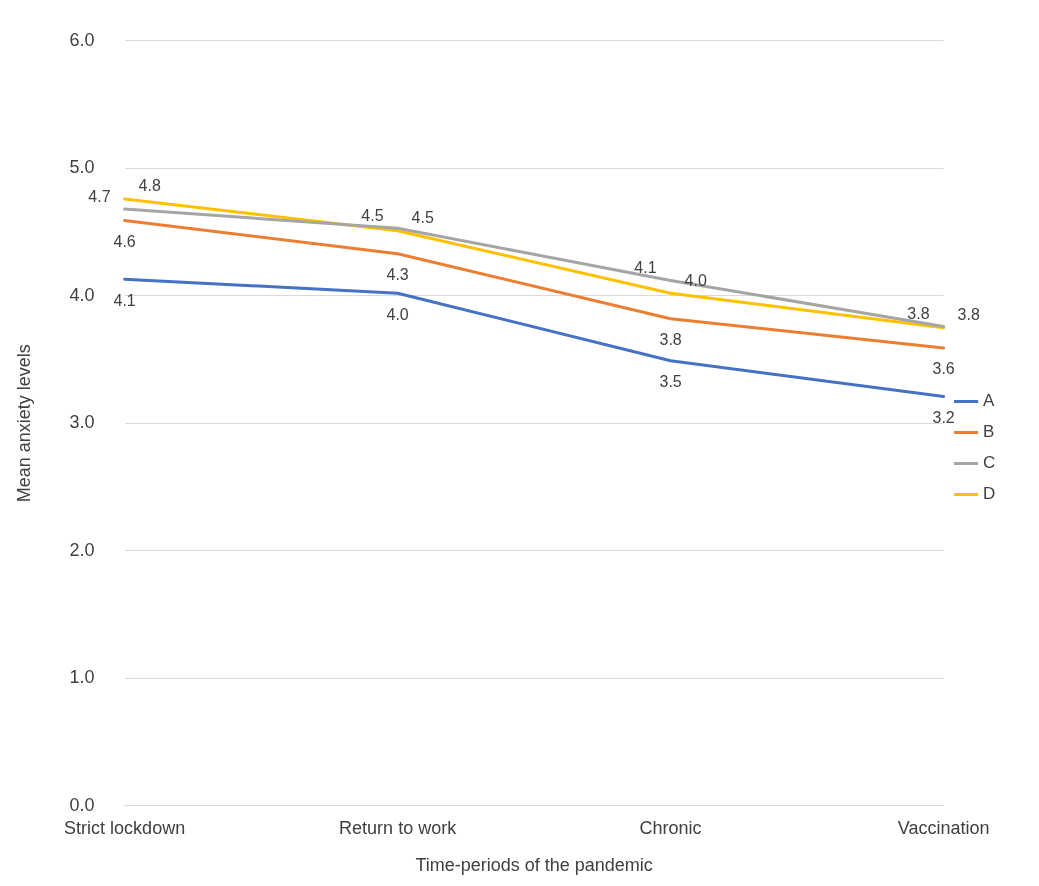 This screenshot has height=886, width=1039. What do you see at coordinates (82, 39) in the screenshot?
I see `y-tick-label: 6.0` at bounding box center [82, 39].